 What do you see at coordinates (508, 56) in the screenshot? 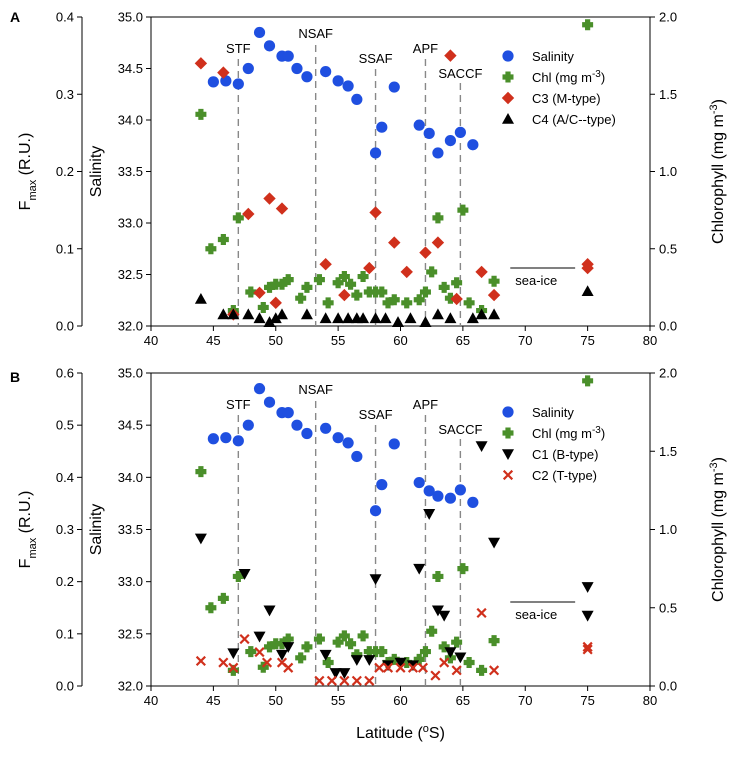
I see `legend-marker-salinity` at bounding box center [508, 56].